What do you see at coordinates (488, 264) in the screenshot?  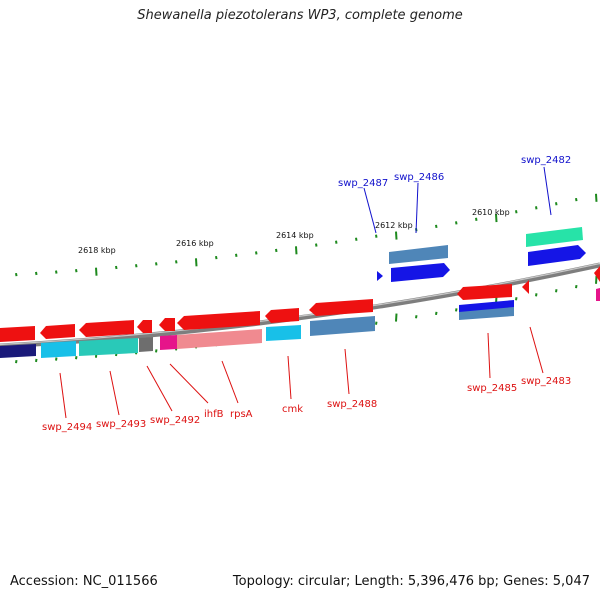 I see `top-genes` at bounding box center [488, 264].